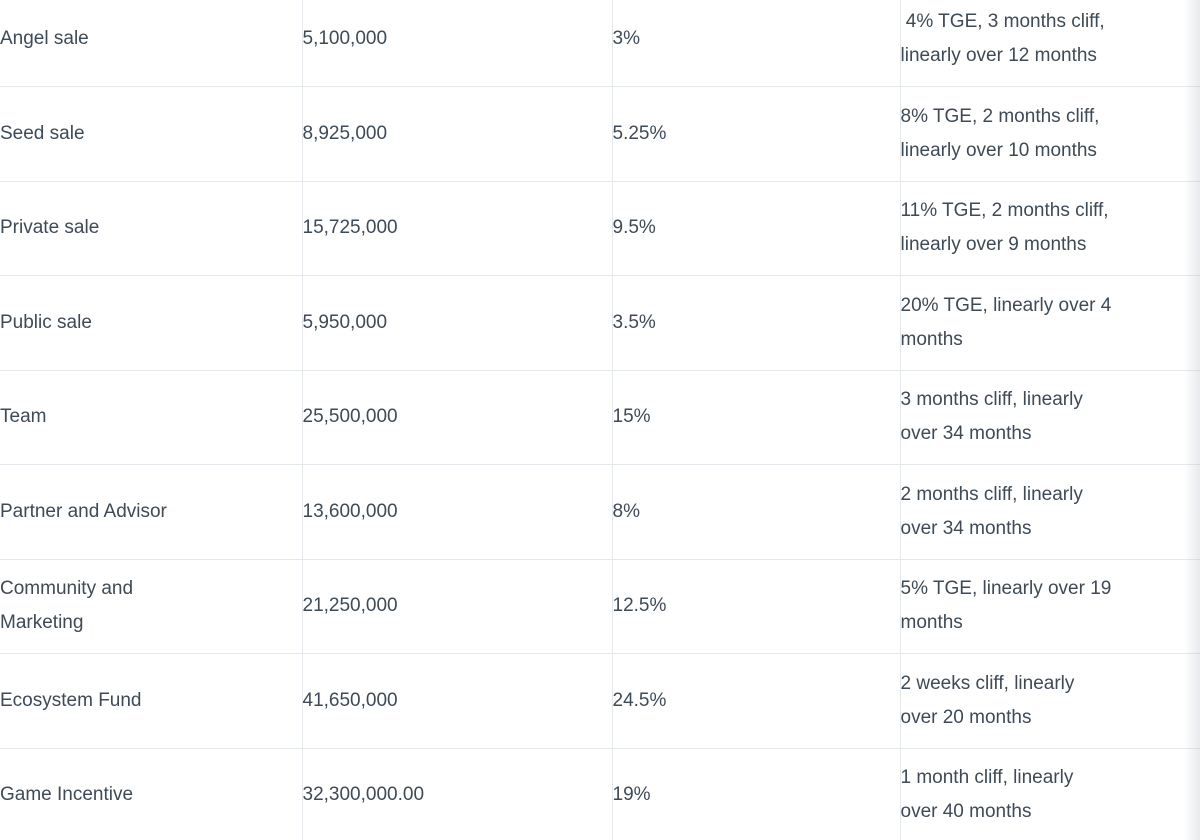 Image resolution: width=1200 pixels, height=840 pixels. What do you see at coordinates (151, 794) in the screenshot?
I see `allocation-name-cell: Game Incentive` at bounding box center [151, 794].